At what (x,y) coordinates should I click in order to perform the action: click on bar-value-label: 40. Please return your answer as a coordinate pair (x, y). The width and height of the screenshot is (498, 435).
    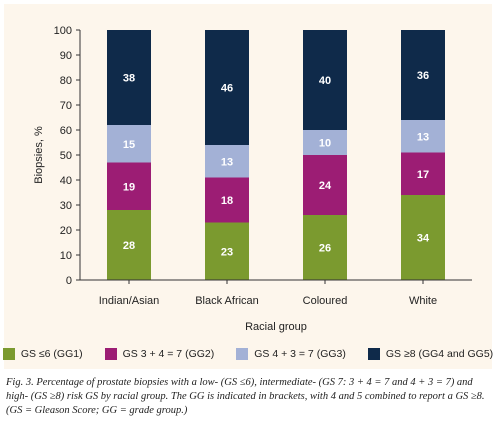
    Looking at the image, I should click on (325, 81).